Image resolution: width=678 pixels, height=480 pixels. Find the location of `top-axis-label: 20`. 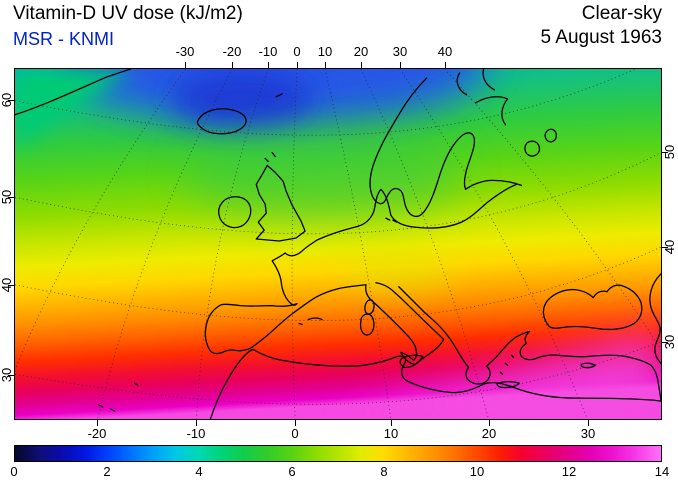

top-axis-label: 20 is located at coordinates (361, 51).